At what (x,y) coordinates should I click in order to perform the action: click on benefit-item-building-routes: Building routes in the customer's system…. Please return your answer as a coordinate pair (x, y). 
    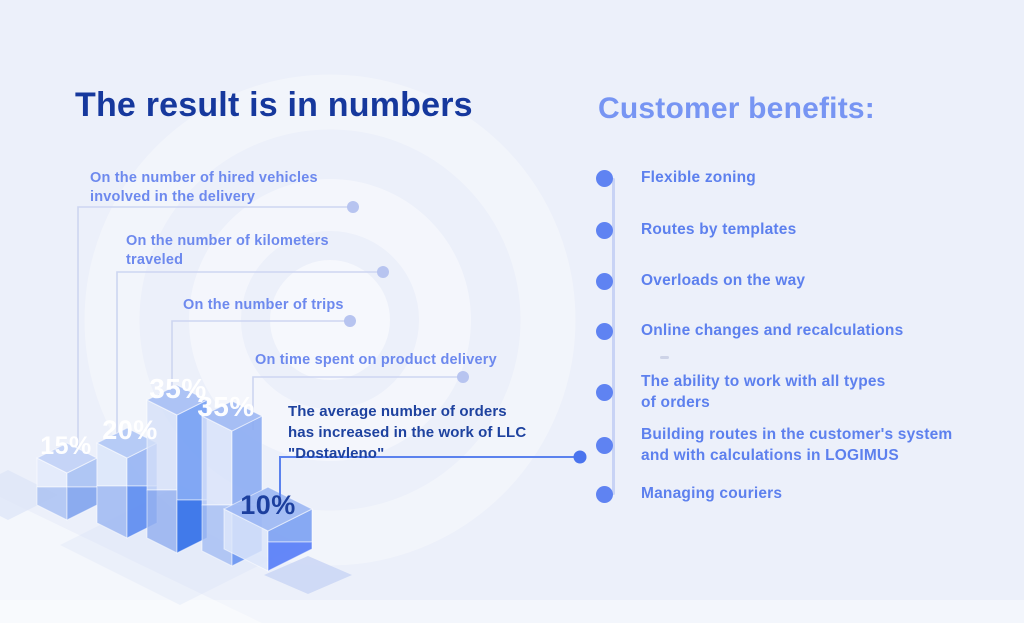
    Looking at the image, I should click on (774, 445).